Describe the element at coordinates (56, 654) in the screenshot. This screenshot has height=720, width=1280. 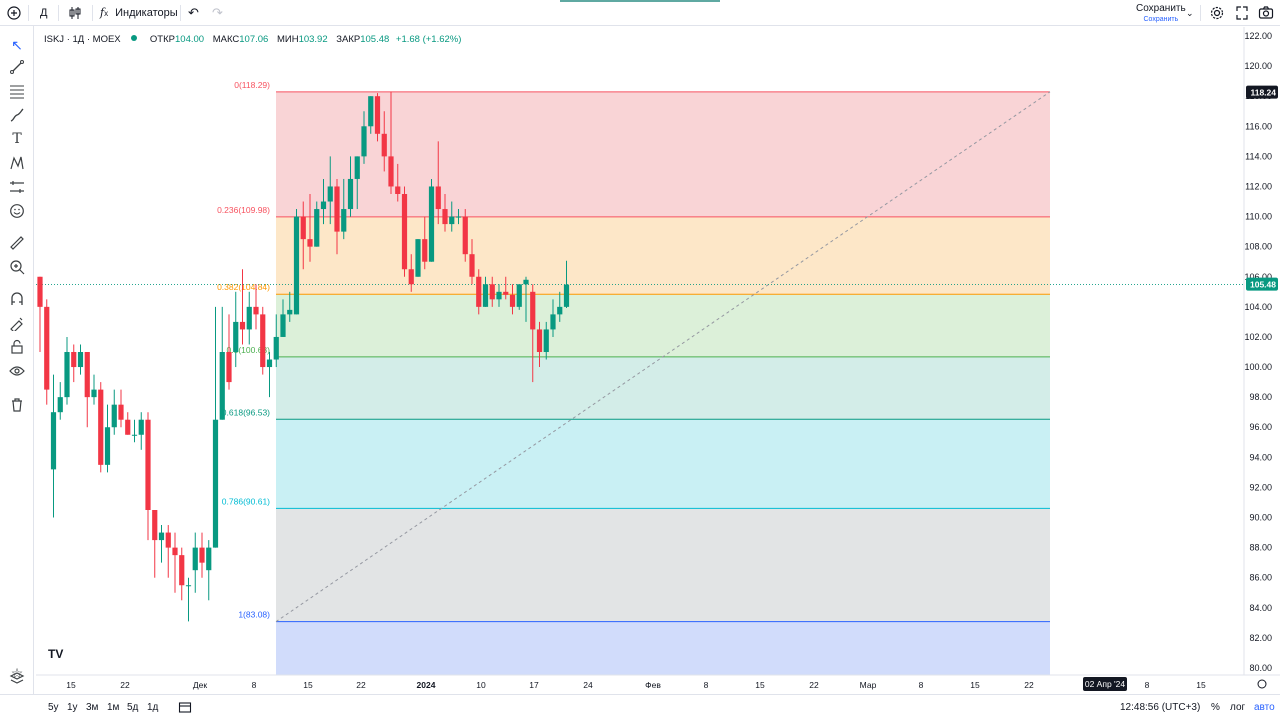
I see `tradingview-logo: TV` at that location.